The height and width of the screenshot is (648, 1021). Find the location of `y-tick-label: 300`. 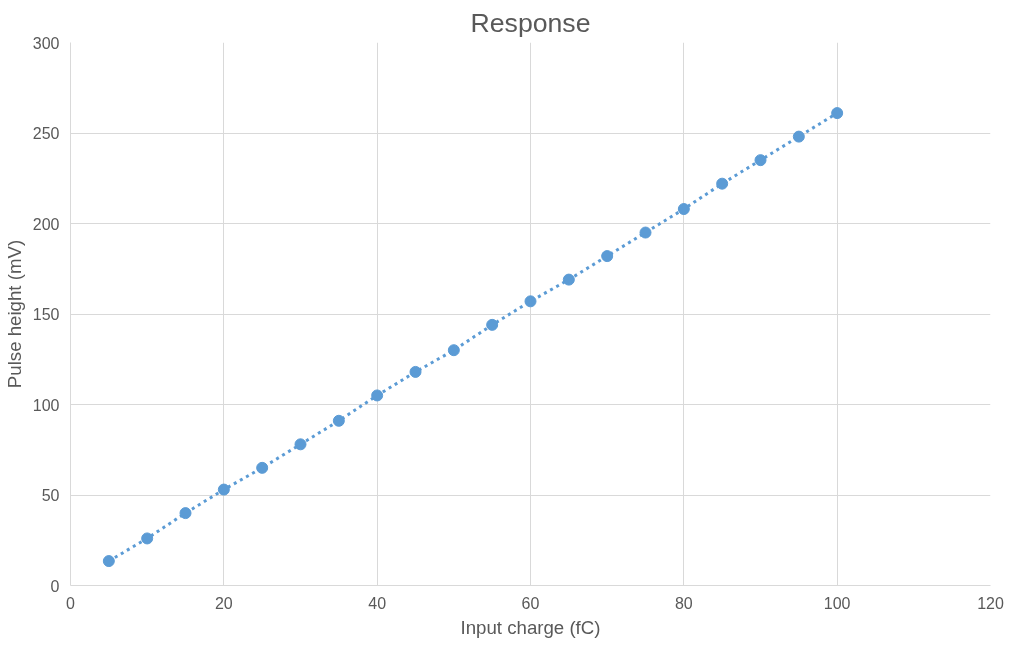

y-tick-label: 300 is located at coordinates (46, 43).